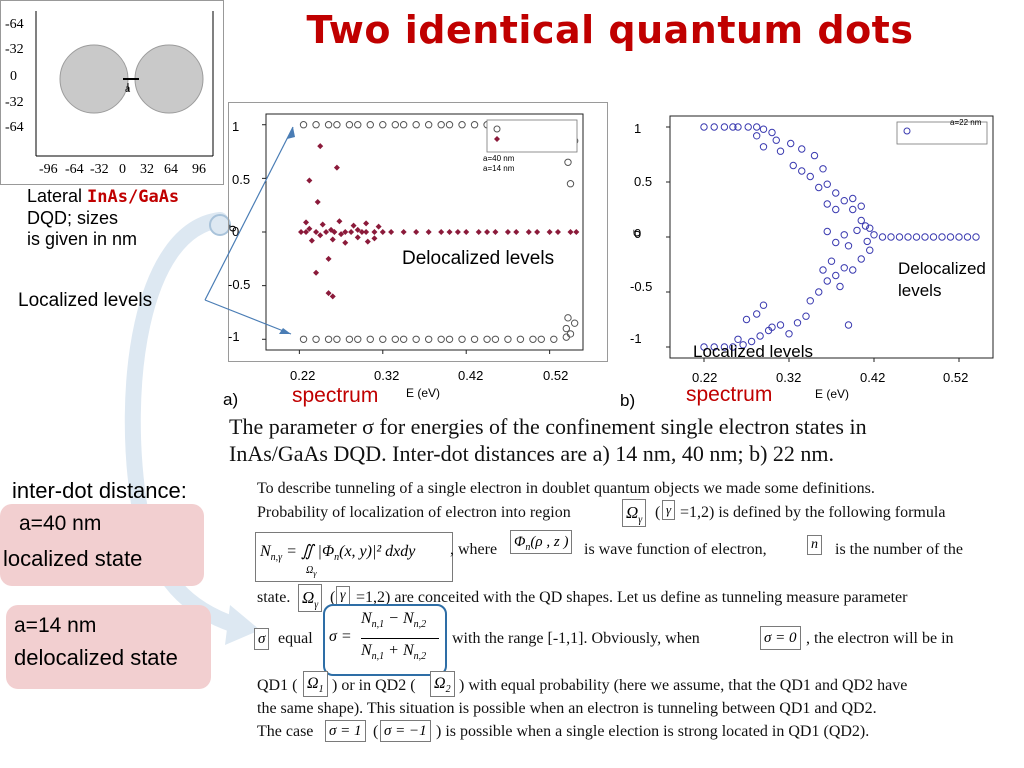 This screenshot has width=1024, height=768. What do you see at coordinates (239, 284) in the screenshot?
I see `plot-a-y-tick: -0.5` at bounding box center [239, 284].